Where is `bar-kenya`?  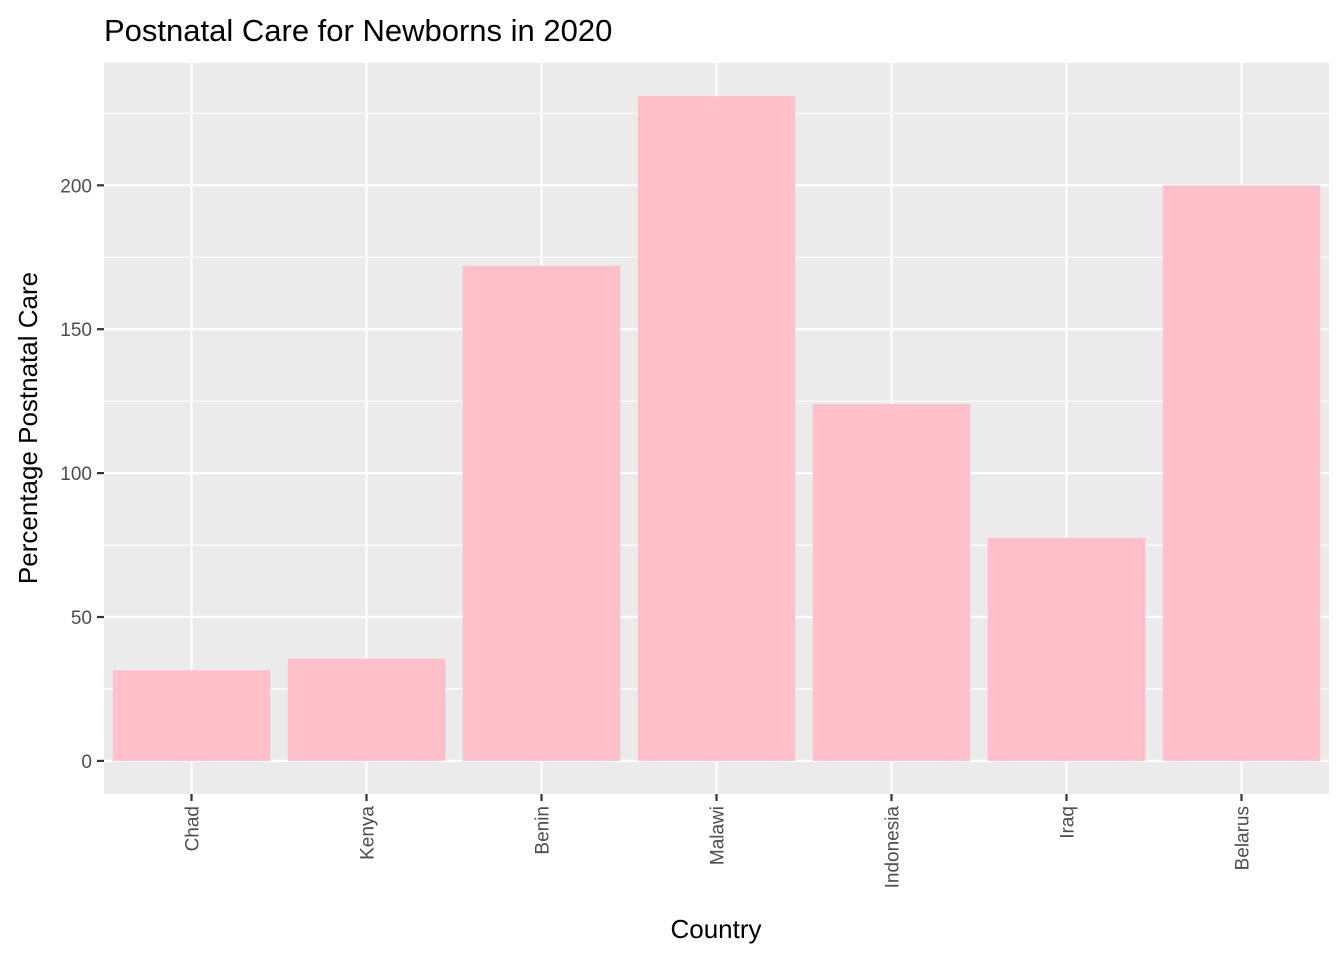
bar-kenya is located at coordinates (366, 709).